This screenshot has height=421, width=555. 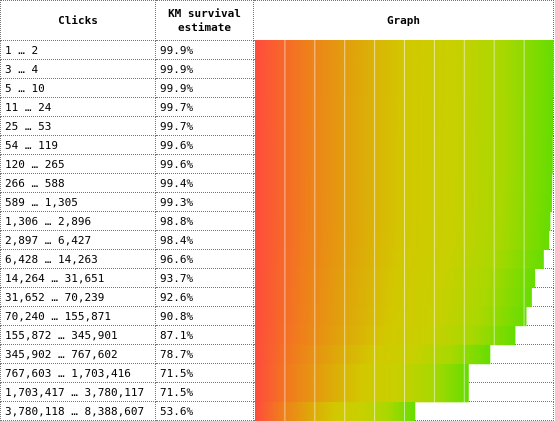 What do you see at coordinates (403, 20) in the screenshot?
I see `graph-header: Graph` at bounding box center [403, 20].